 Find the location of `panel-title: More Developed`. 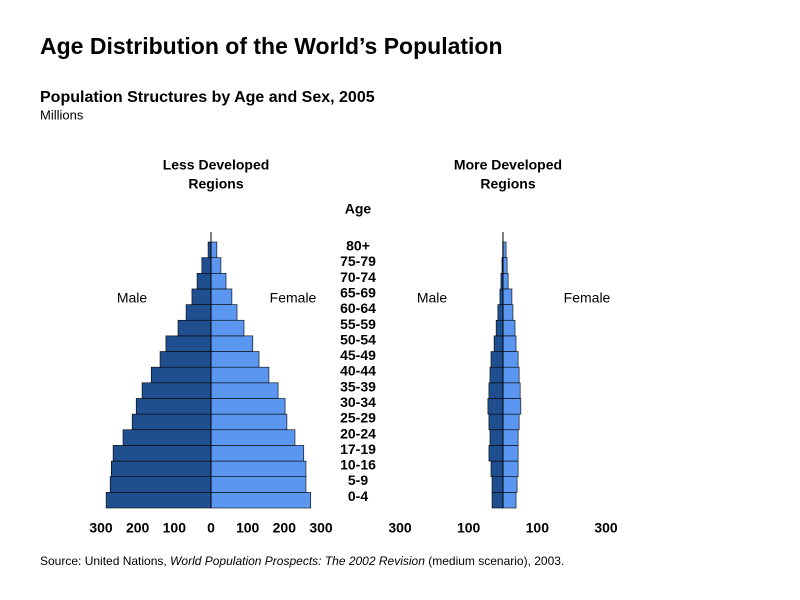

panel-title: More Developed is located at coordinates (508, 165).